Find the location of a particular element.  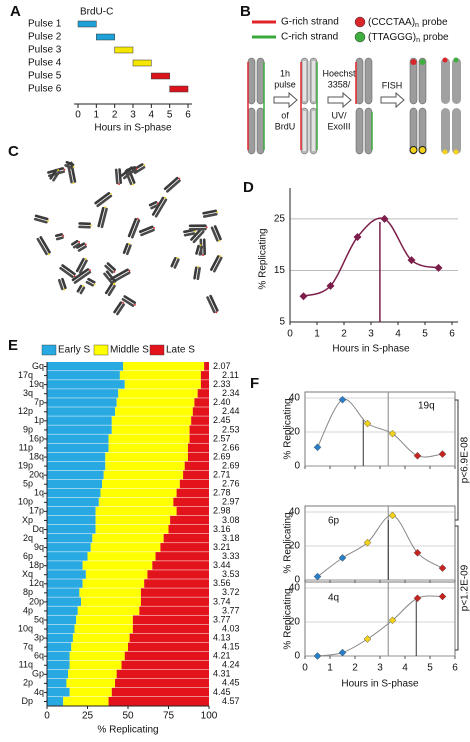

line is located at coordinates (371, 257).